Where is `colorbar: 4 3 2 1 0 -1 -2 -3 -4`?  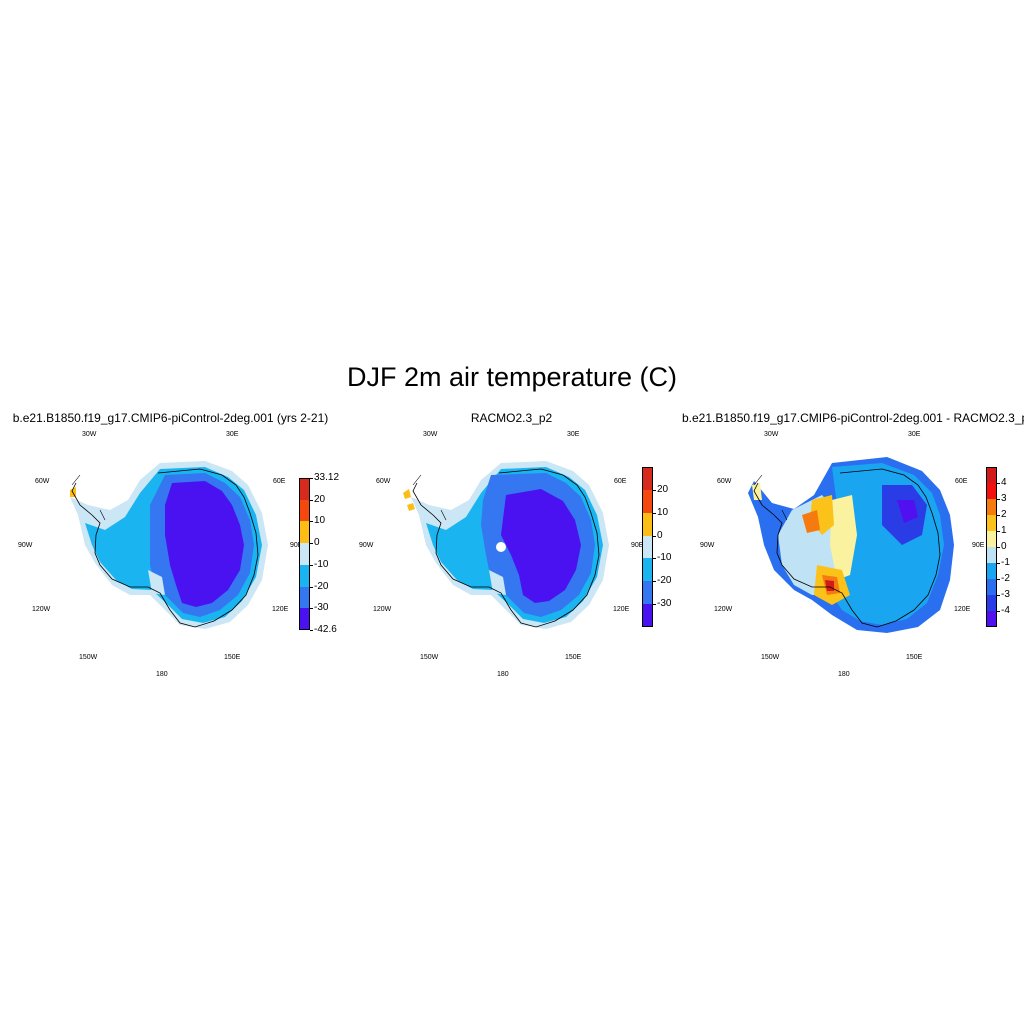 colorbar: 4 3 2 1 0 -1 -2 -3 -4 is located at coordinates (998, 547).